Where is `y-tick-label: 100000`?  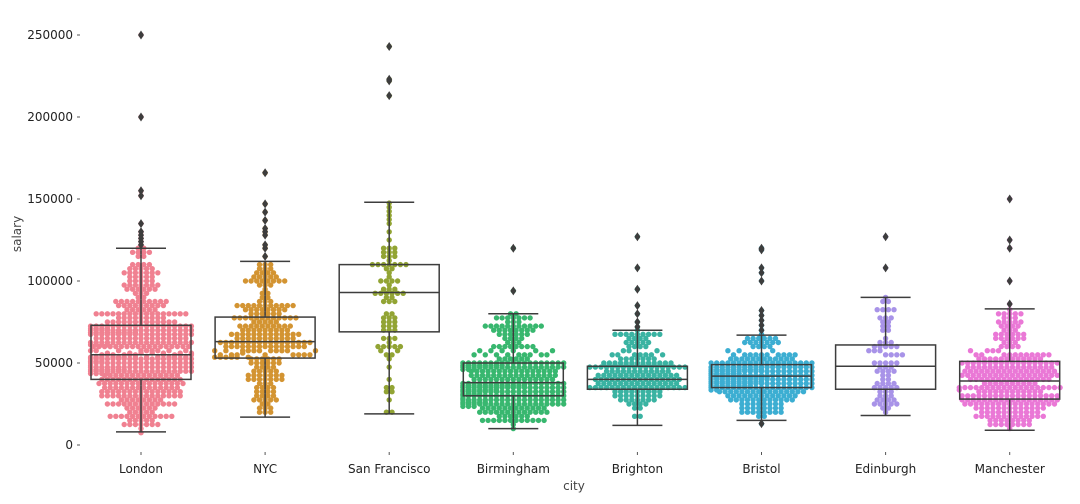 y-tick-label: 100000 is located at coordinates (50, 281).